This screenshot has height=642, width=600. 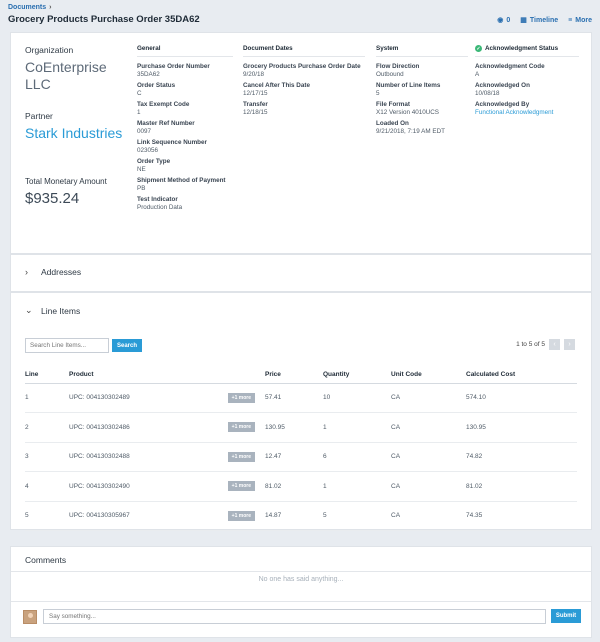 What do you see at coordinates (530, 344) in the screenshot?
I see `pager-text: 1 to 5 of 5` at bounding box center [530, 344].